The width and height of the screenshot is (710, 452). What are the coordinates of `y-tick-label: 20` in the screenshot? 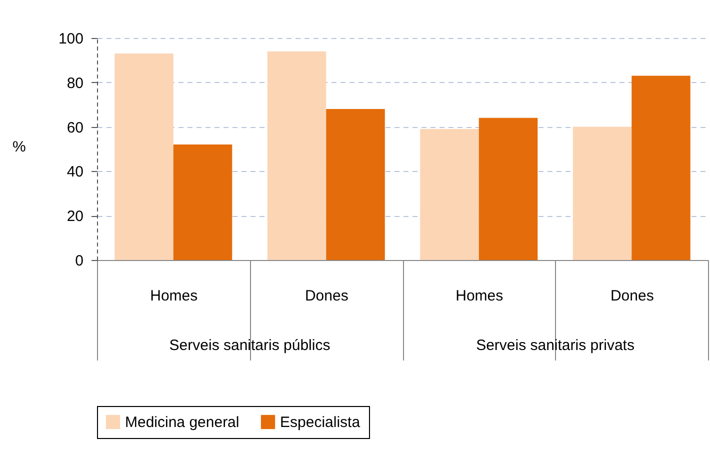 It's located at (75, 217).